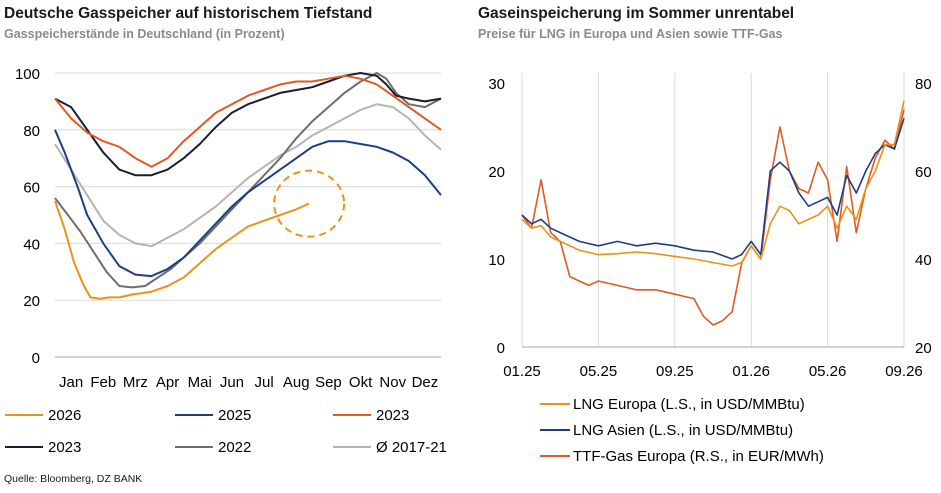 This screenshot has height=493, width=941. Describe the element at coordinates (411, 447) in the screenshot. I see `legend-label-2017-21: Ø 2017-21` at that location.